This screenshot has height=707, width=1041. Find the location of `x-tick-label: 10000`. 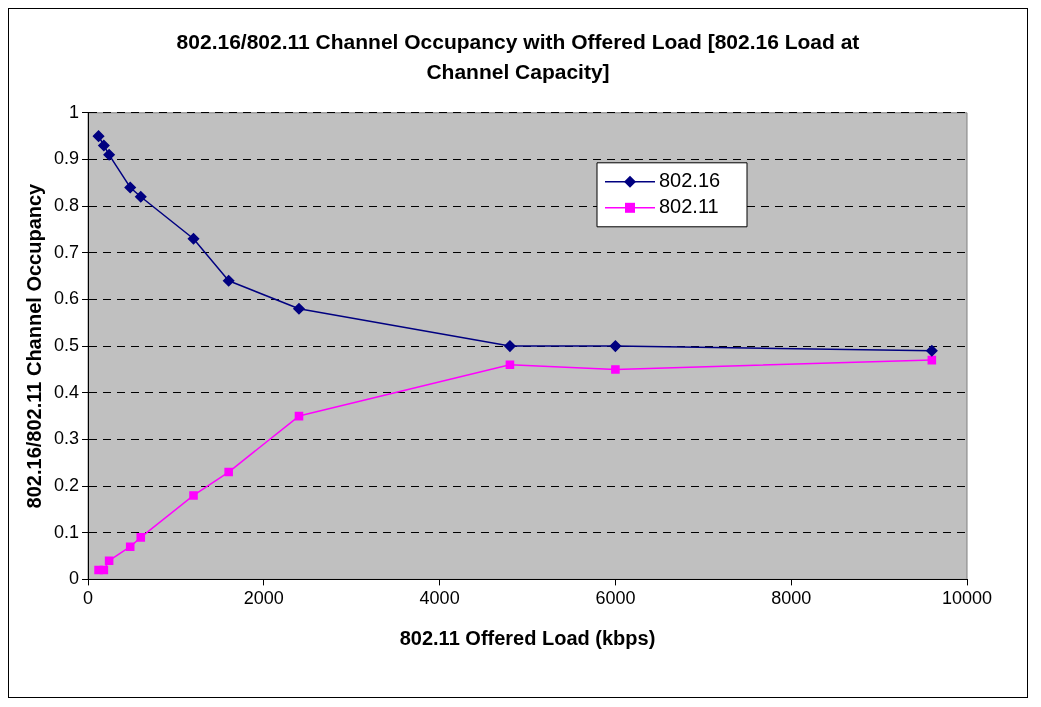

x-tick-label: 10000 is located at coordinates (967, 598).